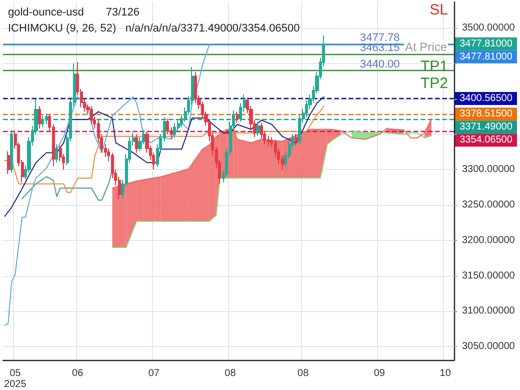 The image size is (520, 390). What do you see at coordinates (486, 127) in the screenshot?
I see `ref-line-label: 3371.49000` at bounding box center [486, 127].